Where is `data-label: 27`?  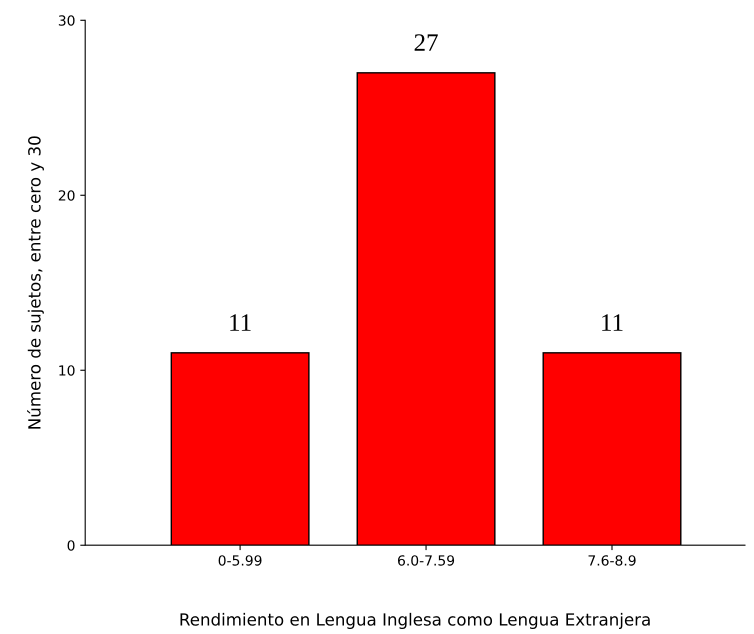
data-label: 27 is located at coordinates (426, 42).